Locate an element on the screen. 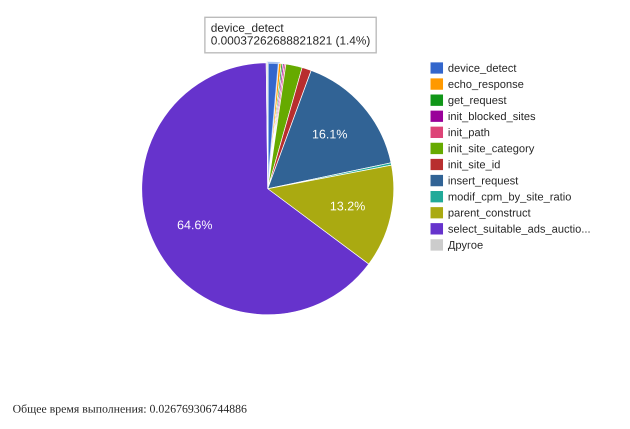  data-label: 13.2% is located at coordinates (347, 206).